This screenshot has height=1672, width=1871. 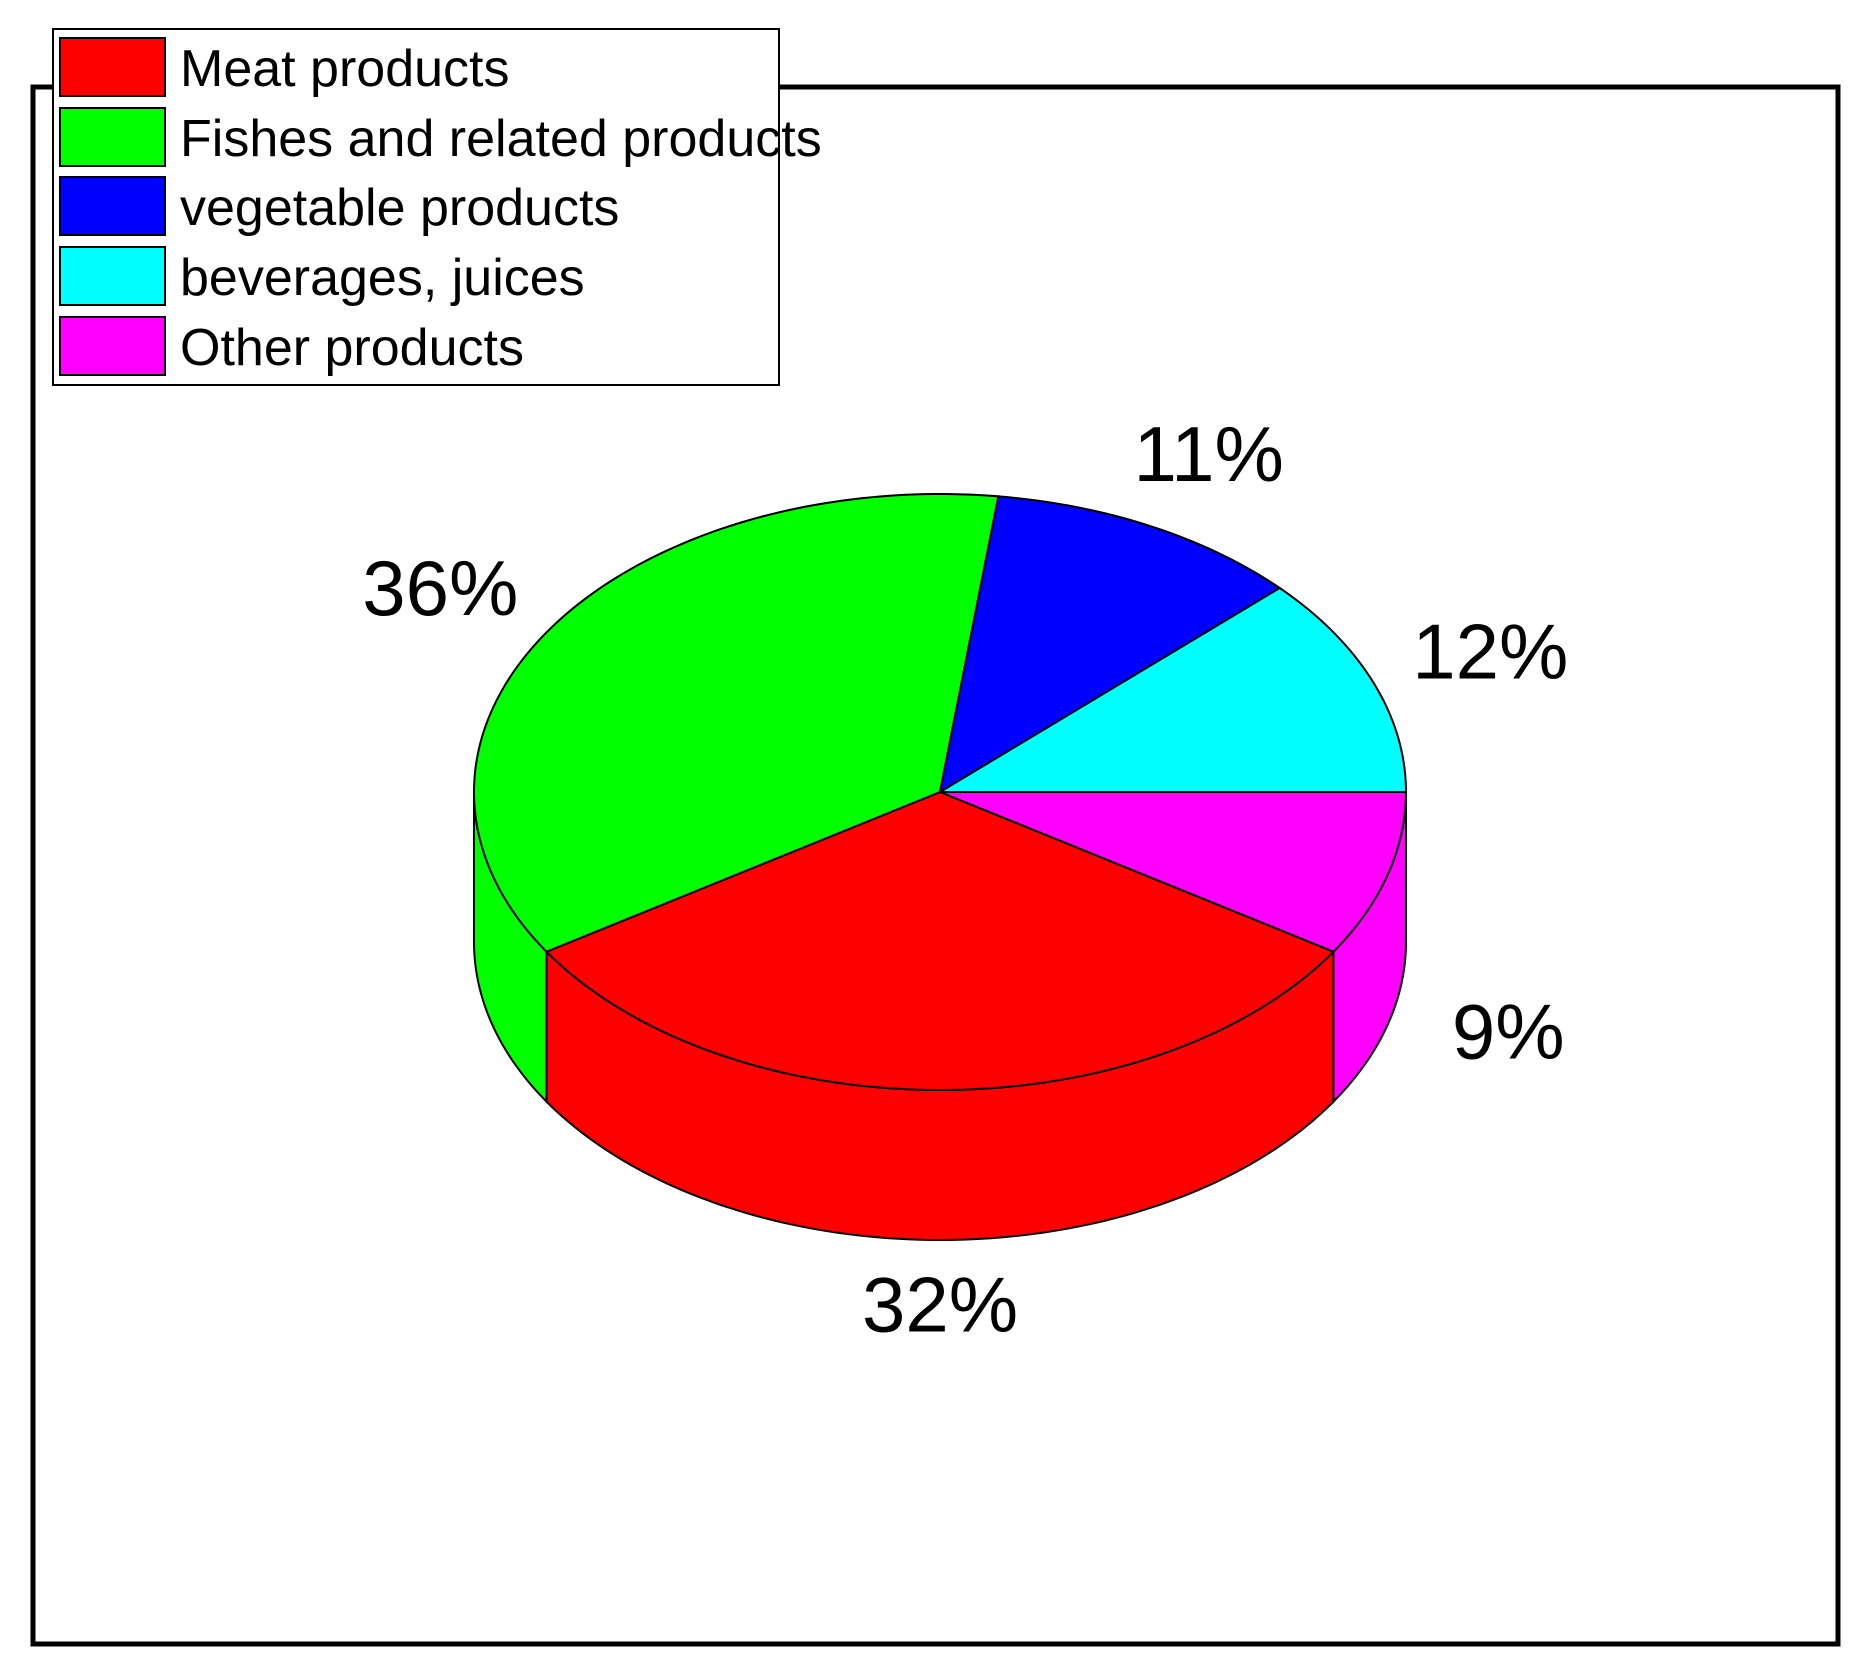 I want to click on legend-label-vegetable: vegetable products, so click(x=399, y=208).